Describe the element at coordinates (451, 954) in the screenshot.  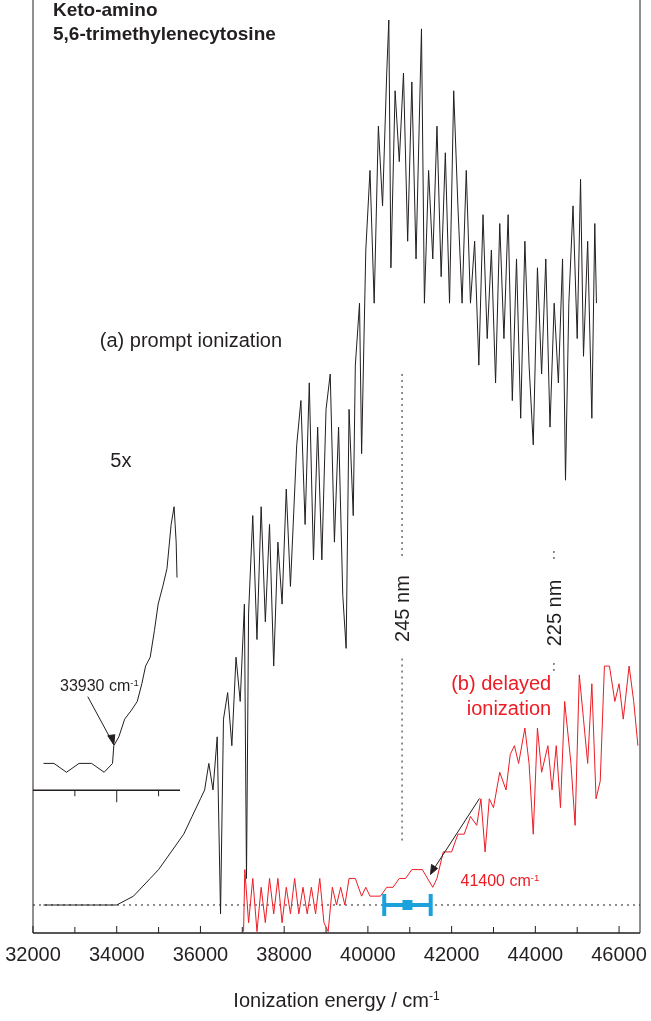
I see `x-tick-label: 42000` at that location.